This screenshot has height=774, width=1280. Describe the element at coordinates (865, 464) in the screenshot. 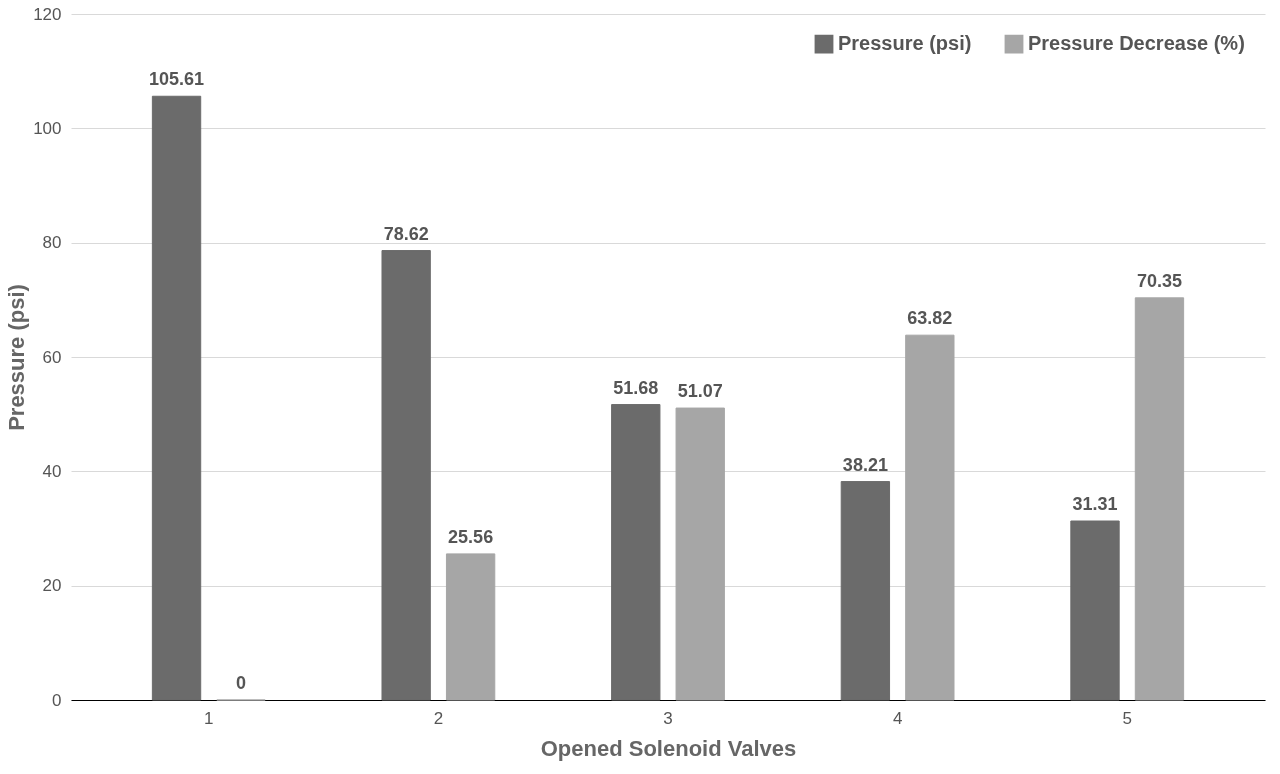

I see `data-label: 38.21` at that location.